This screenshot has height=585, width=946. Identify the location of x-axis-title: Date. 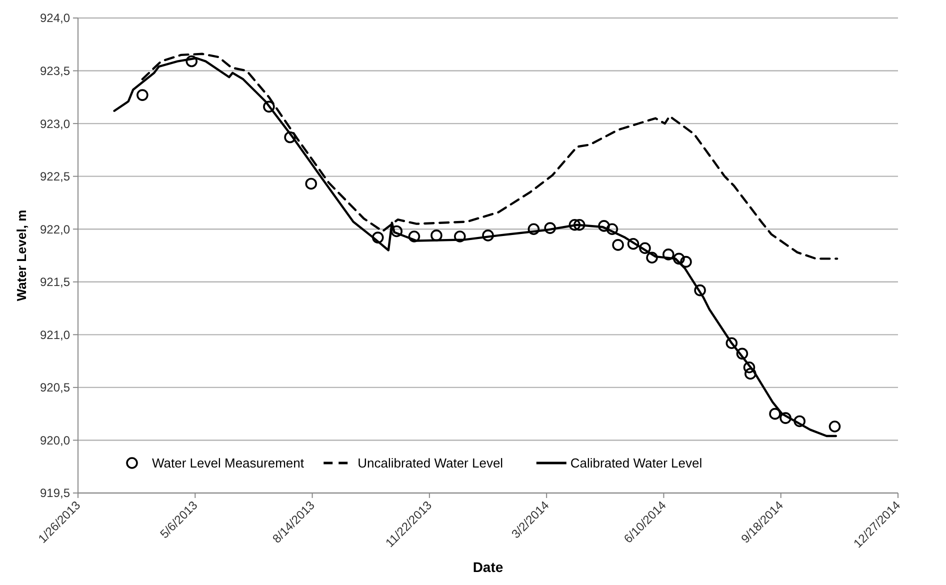
(488, 567).